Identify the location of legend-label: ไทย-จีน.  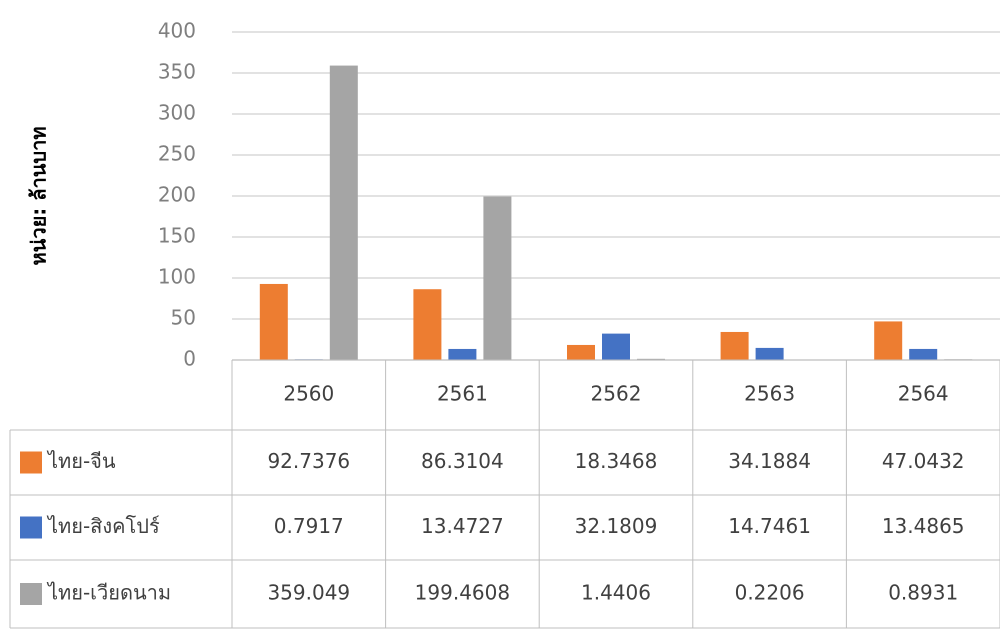
(81, 461).